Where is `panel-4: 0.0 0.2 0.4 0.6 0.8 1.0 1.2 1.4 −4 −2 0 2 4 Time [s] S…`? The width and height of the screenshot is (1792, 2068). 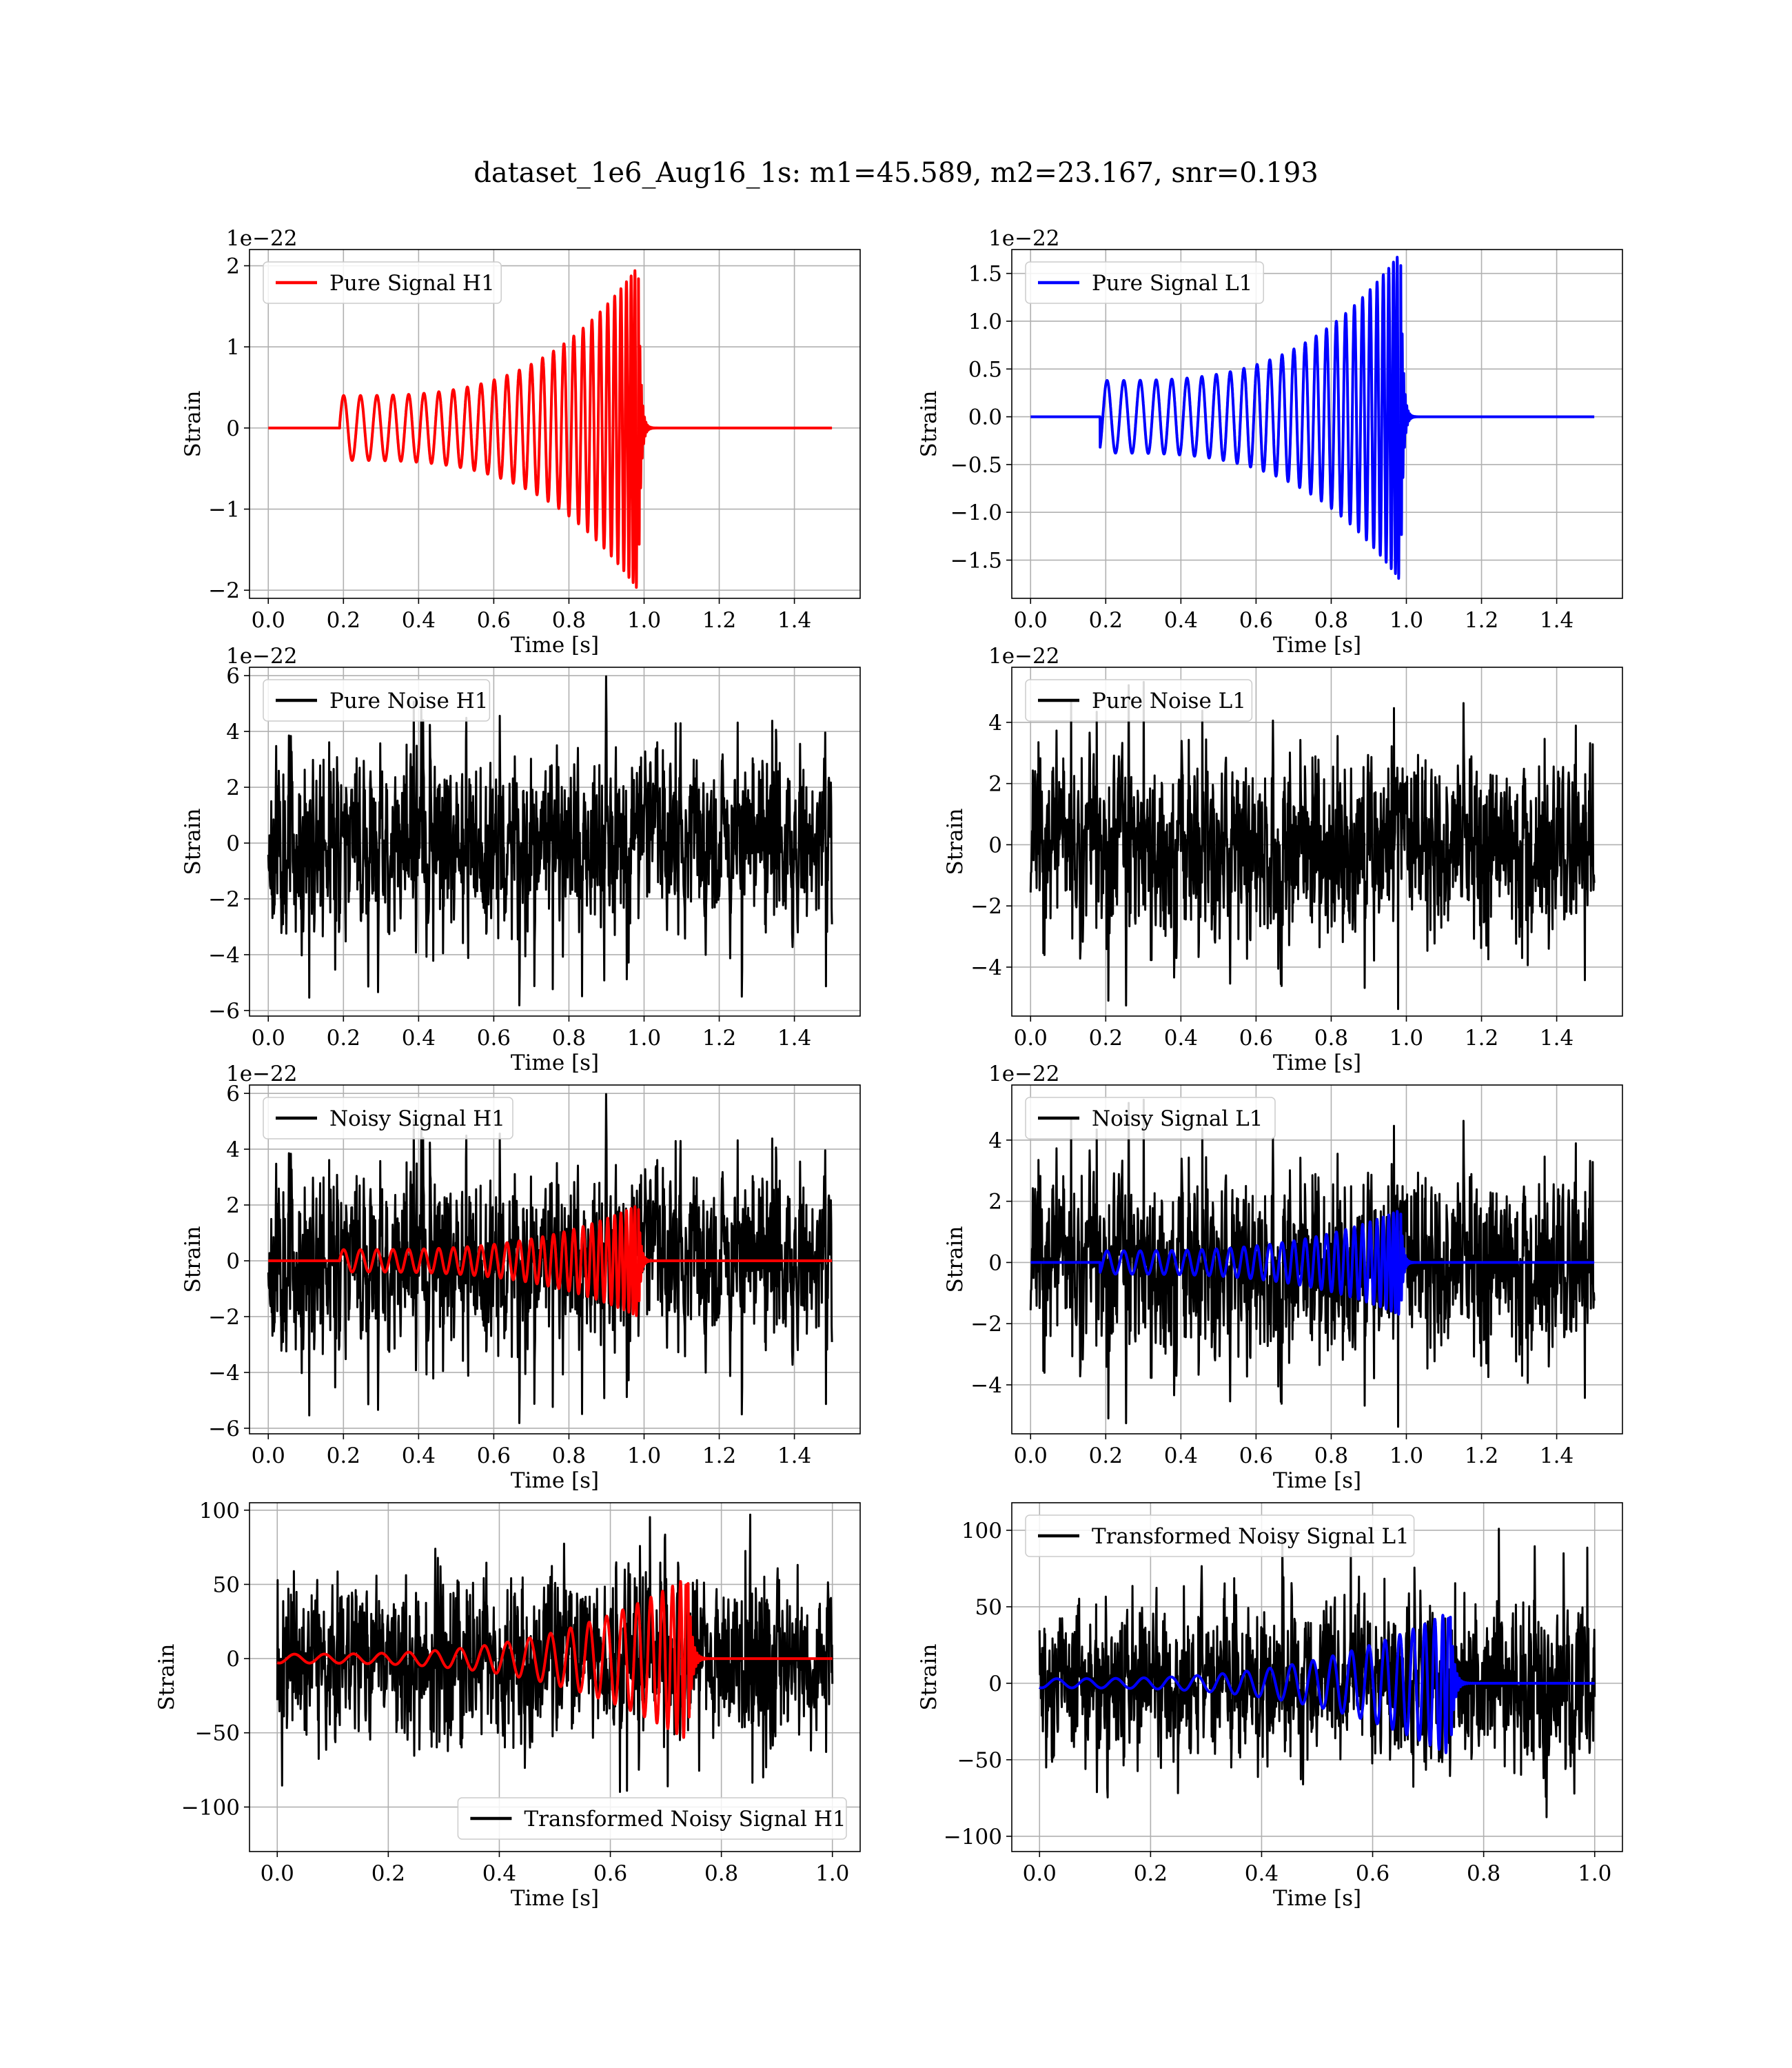
panel-4: 0.0 0.2 0.4 0.6 0.8 1.0 1.2 1.4 −4 −2 0 2 4 Time [s] S… is located at coordinates (1283, 859).